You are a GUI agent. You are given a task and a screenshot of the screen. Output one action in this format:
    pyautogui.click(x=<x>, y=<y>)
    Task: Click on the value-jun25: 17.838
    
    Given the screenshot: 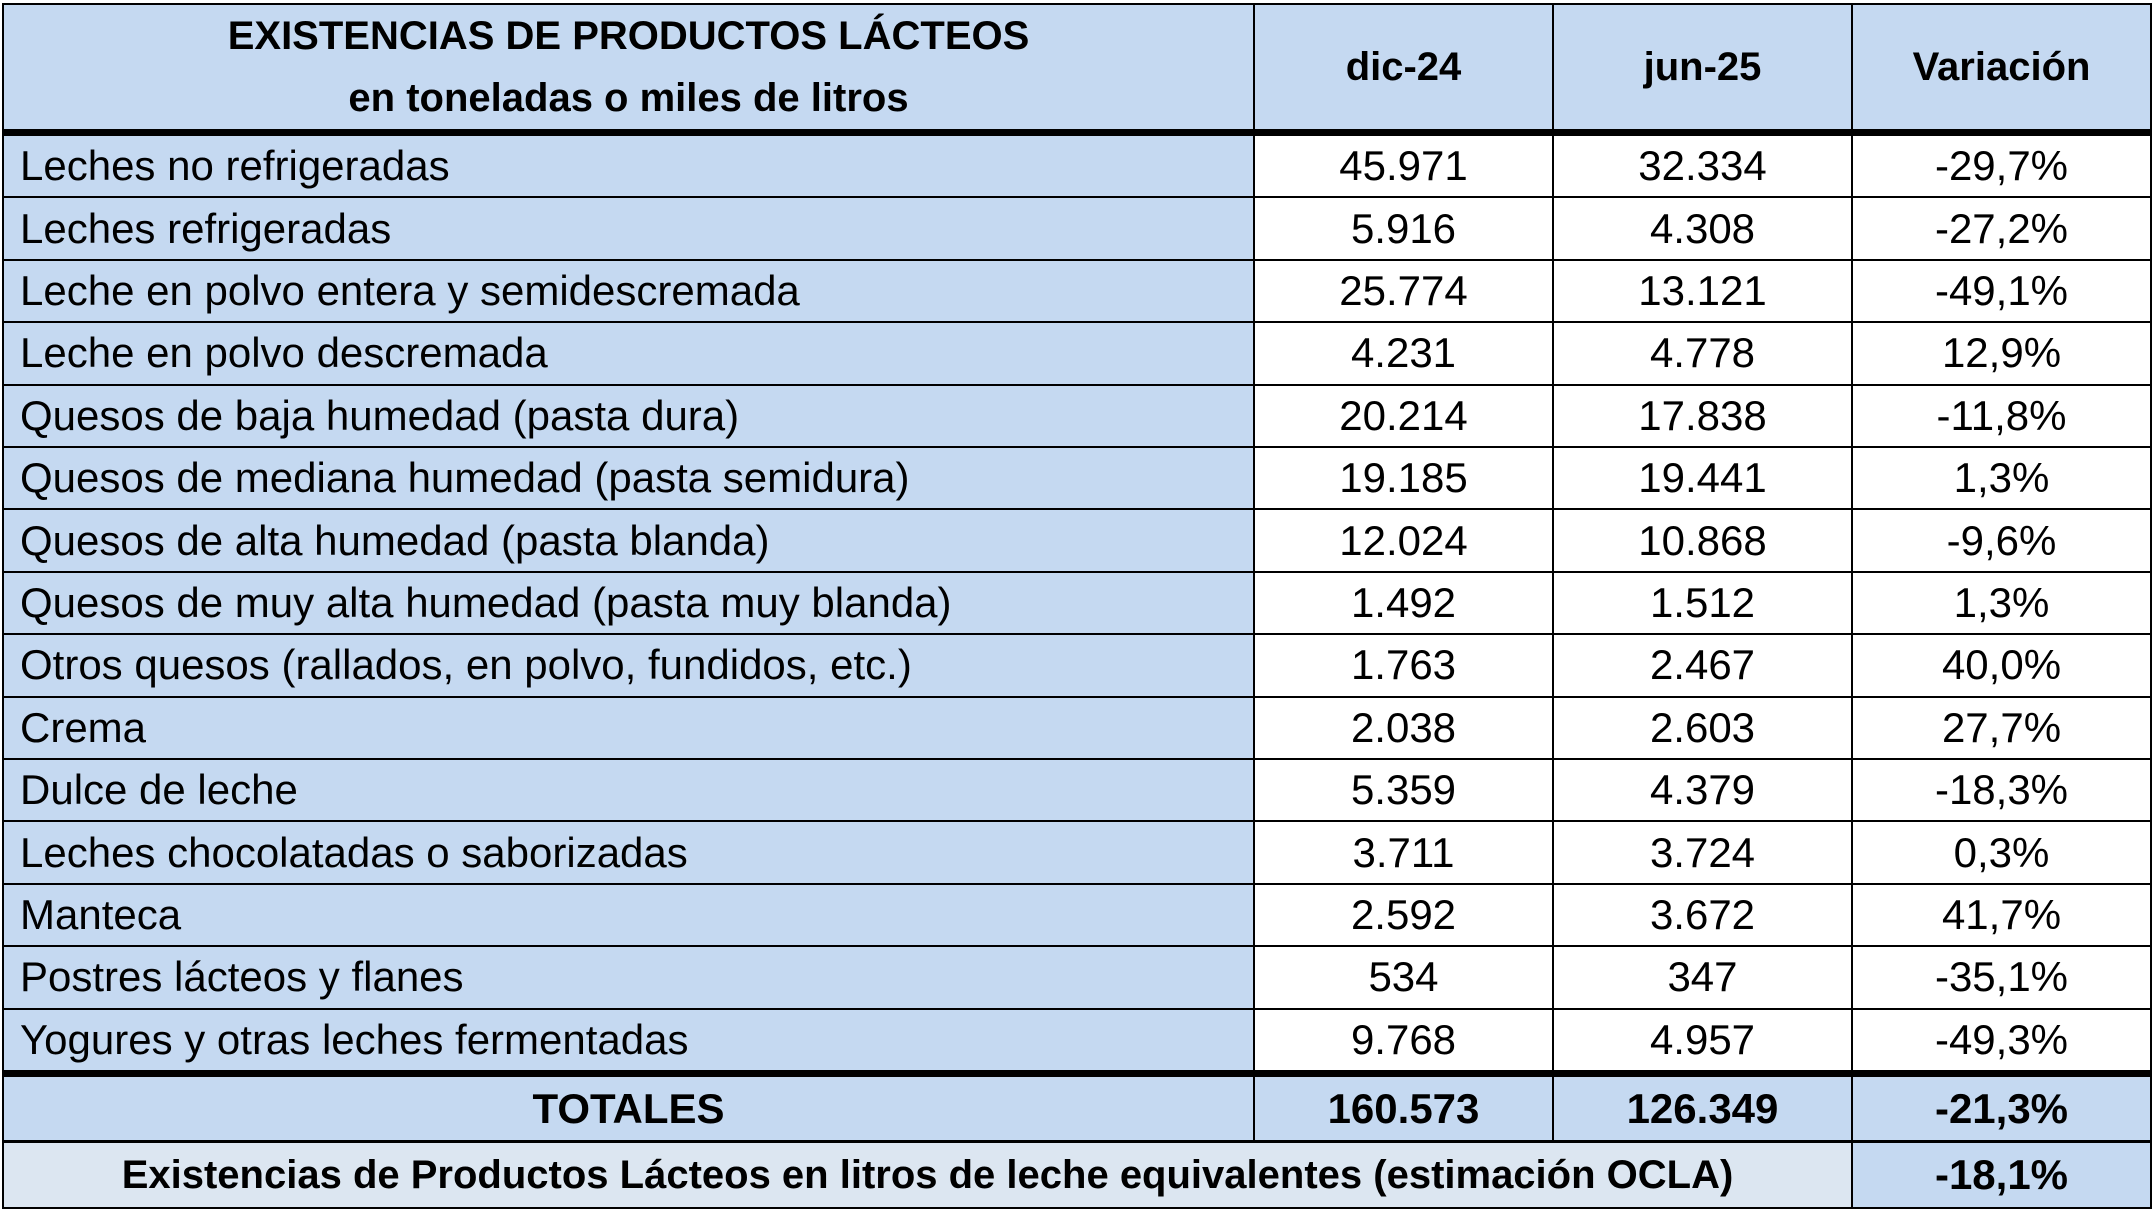 What is the action you would take?
    pyautogui.click(x=1702, y=416)
    